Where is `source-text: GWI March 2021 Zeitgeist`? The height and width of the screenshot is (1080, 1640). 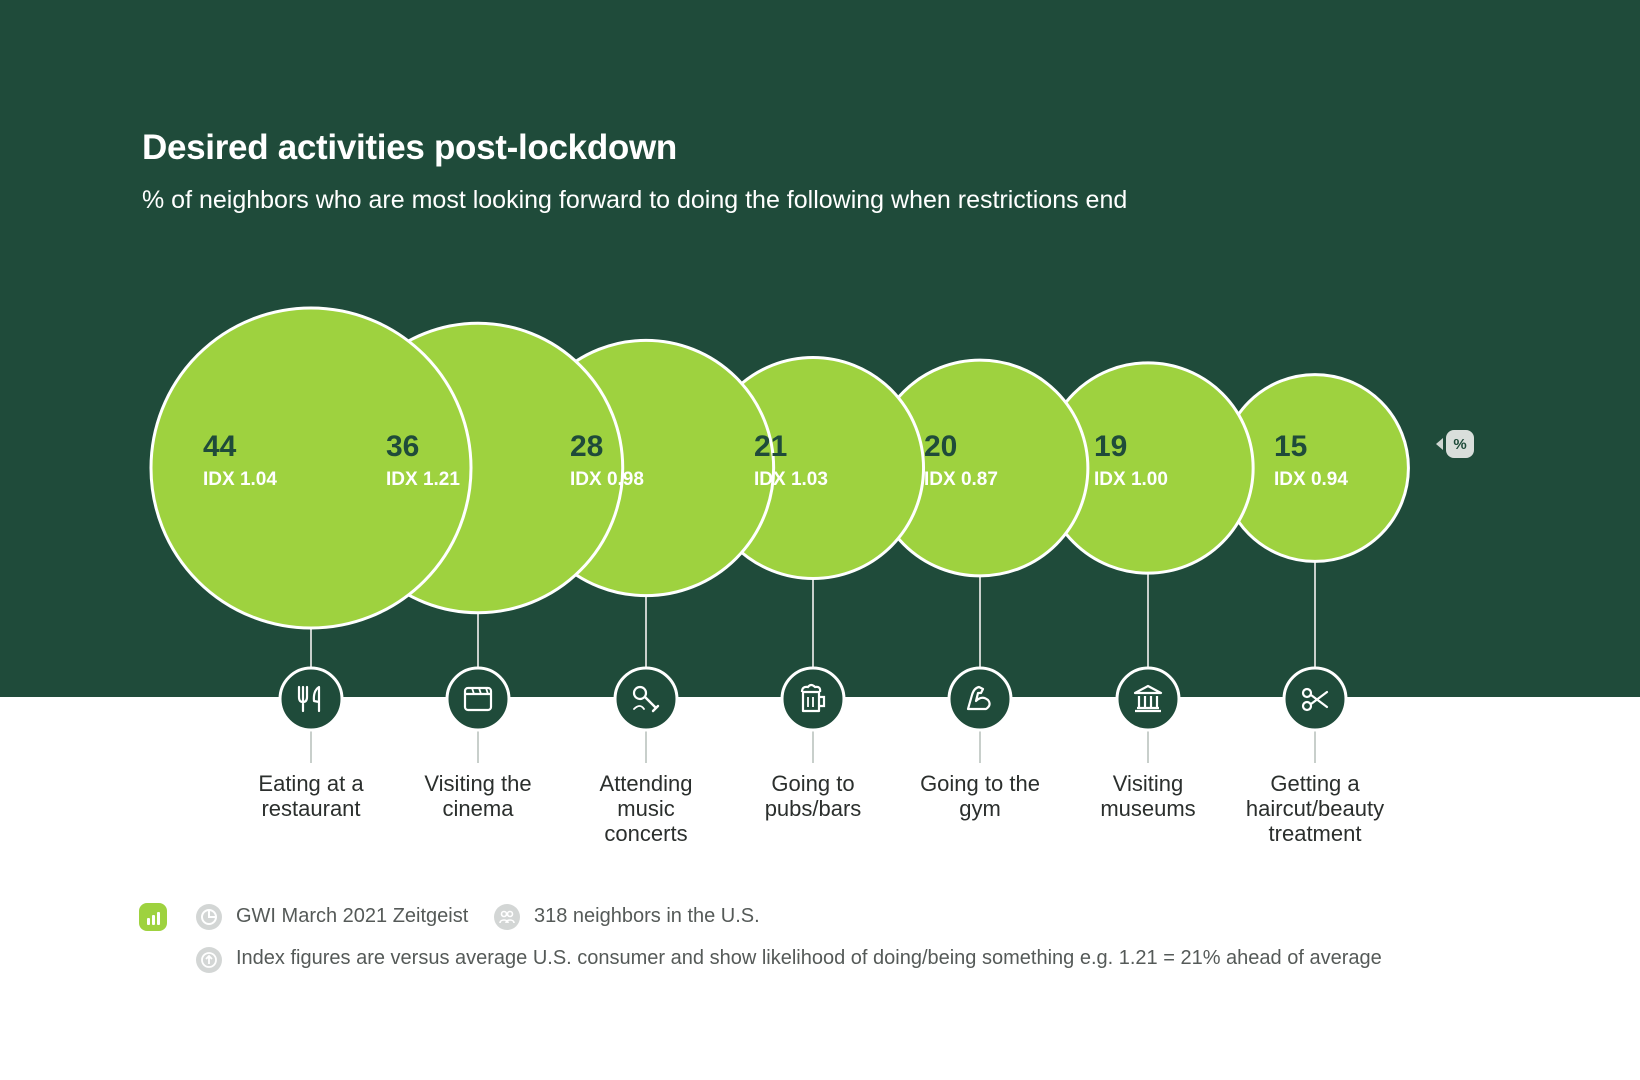 source-text: GWI March 2021 Zeitgeist is located at coordinates (352, 916).